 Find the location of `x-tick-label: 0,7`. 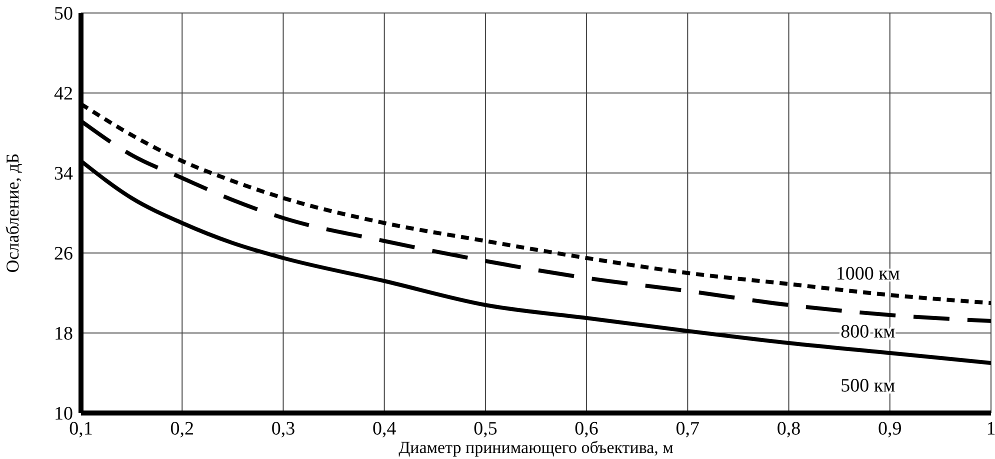

x-tick-label: 0,7 is located at coordinates (688, 429).